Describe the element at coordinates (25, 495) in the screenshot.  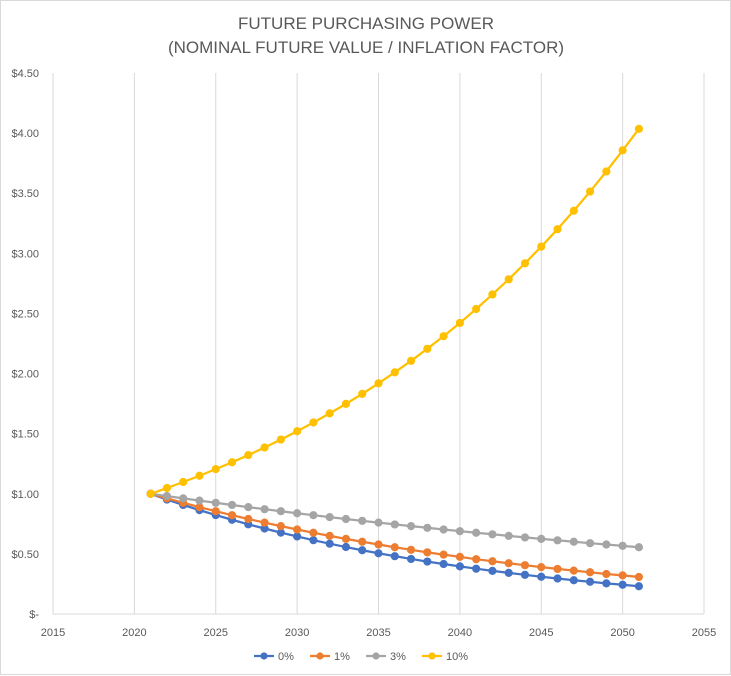
I see `y-tick-label: $1.00` at that location.